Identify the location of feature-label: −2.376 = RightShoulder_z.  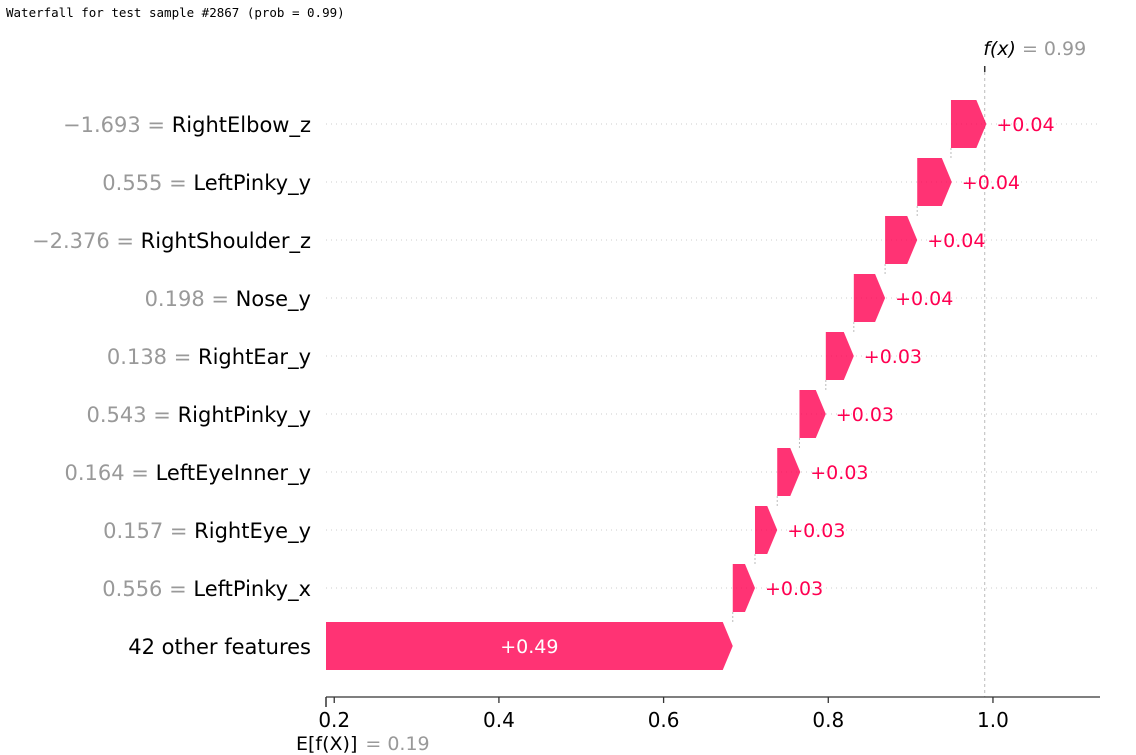
(171, 241).